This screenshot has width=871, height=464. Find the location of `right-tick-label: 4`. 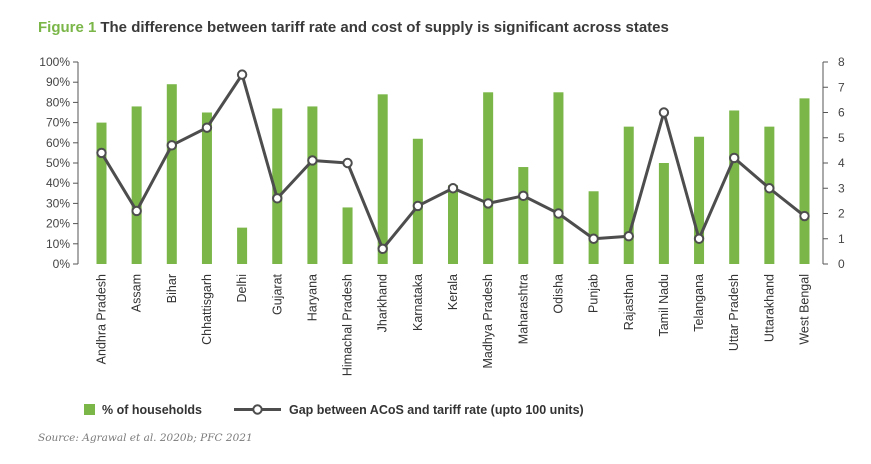

right-tick-label: 4 is located at coordinates (841, 163).